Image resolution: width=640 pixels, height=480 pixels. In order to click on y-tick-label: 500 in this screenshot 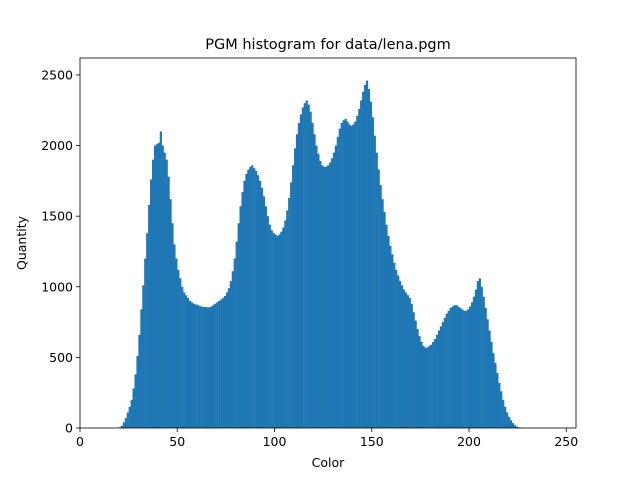, I will do `click(61, 357)`.